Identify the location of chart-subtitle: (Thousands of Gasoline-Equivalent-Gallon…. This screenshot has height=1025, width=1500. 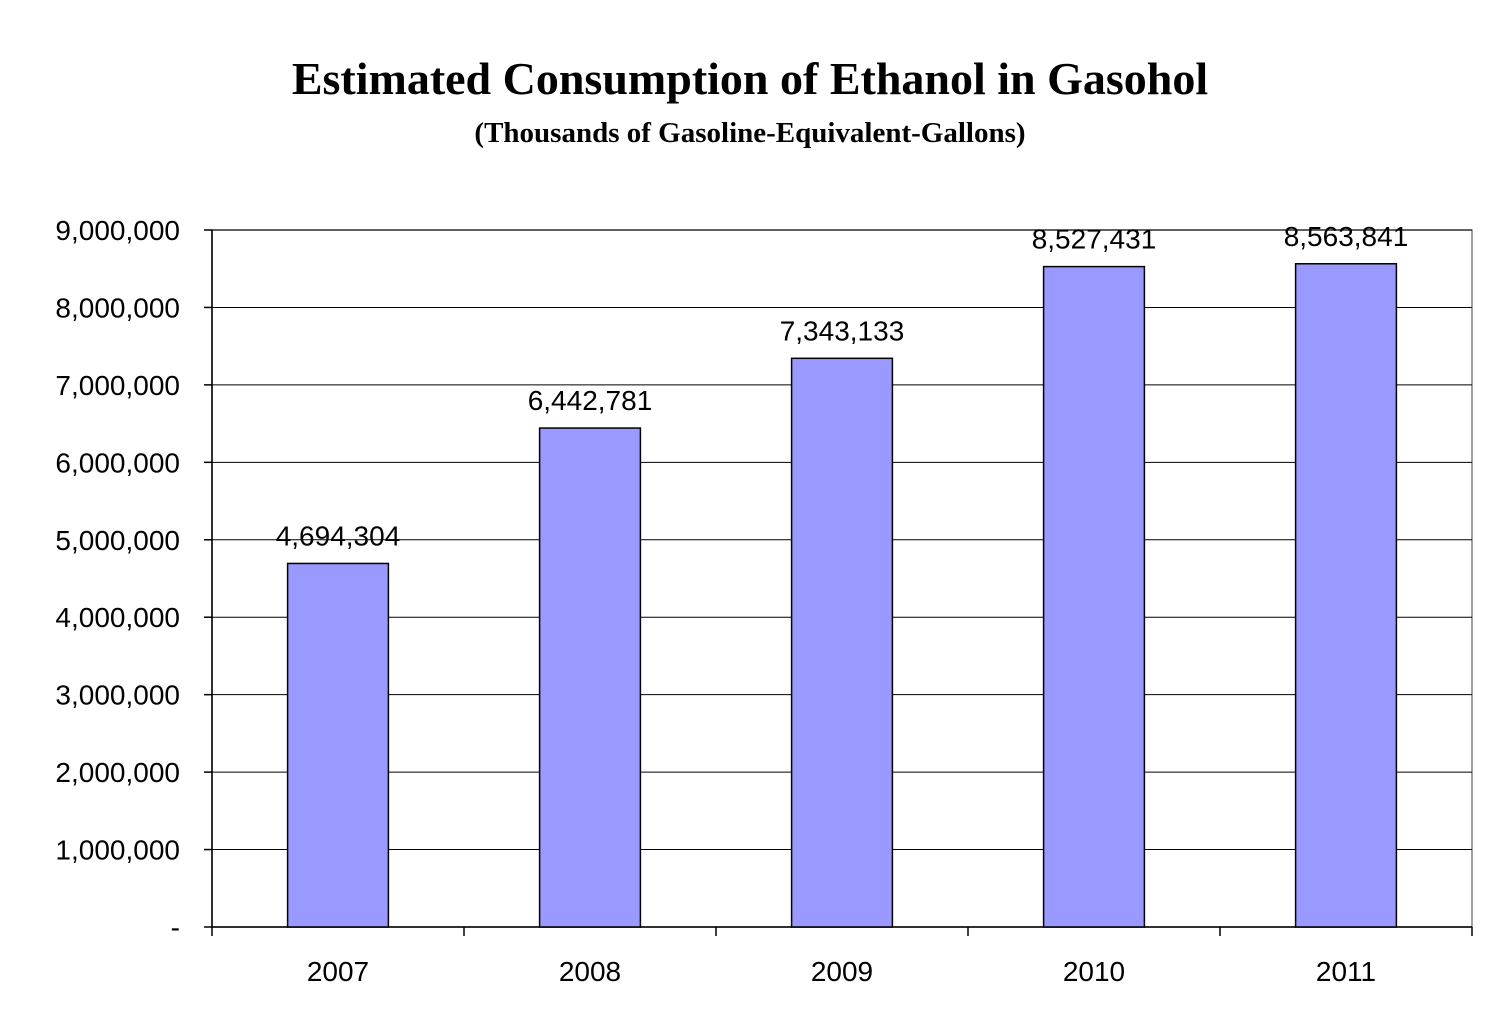
(750, 133).